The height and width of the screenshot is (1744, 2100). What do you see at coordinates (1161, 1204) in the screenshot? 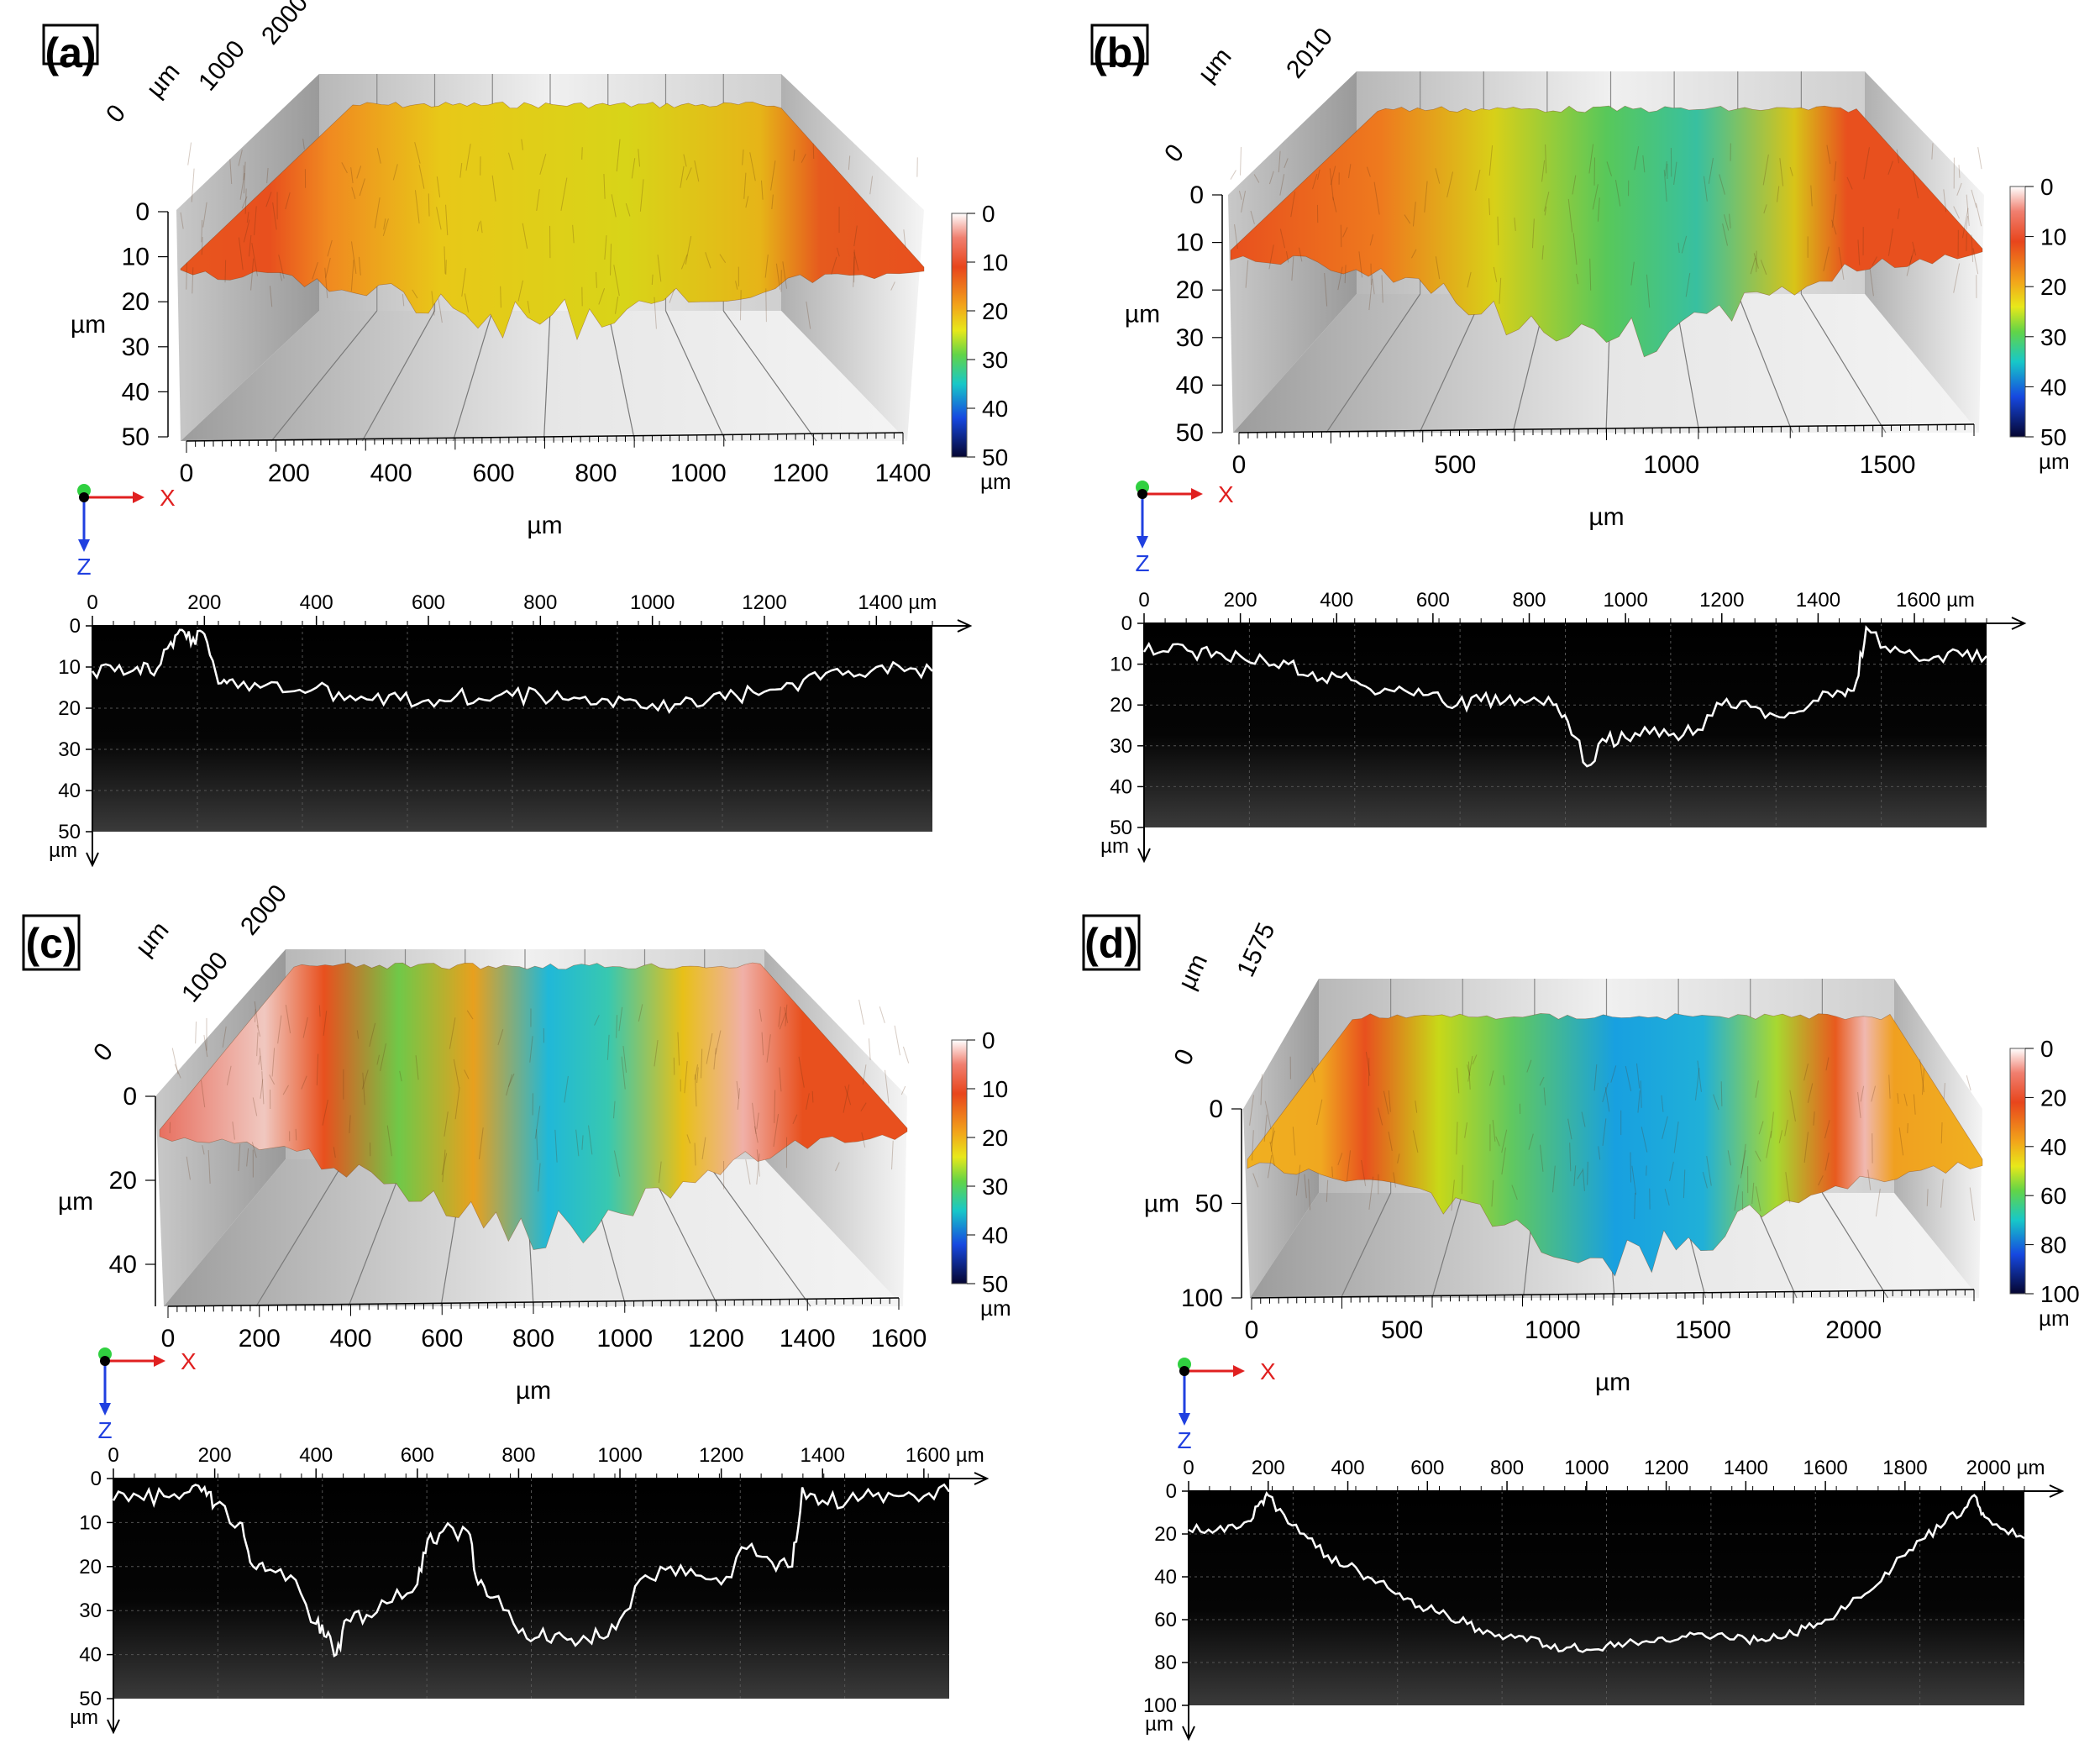
I see `panel-d-z-axis-label: µm` at bounding box center [1161, 1204].